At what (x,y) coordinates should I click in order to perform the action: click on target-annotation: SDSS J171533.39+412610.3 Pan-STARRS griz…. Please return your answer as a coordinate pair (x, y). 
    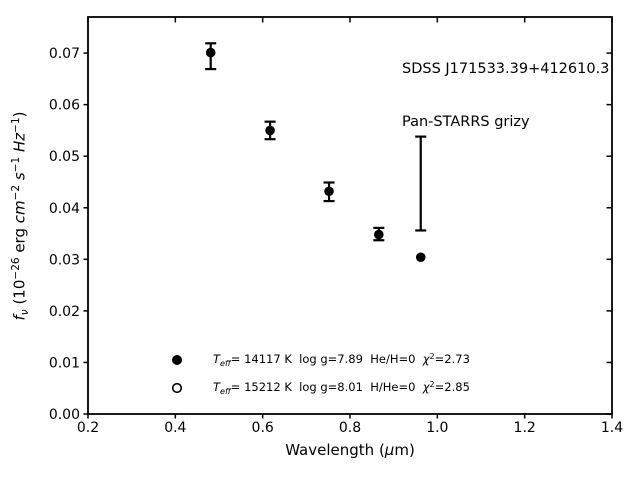
    Looking at the image, I should click on (505, 96).